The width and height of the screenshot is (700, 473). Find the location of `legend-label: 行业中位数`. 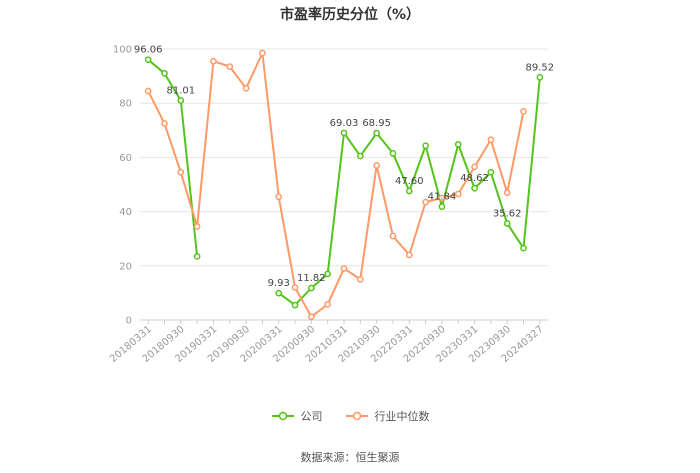

legend-label: 行业中位数 is located at coordinates (402, 416).